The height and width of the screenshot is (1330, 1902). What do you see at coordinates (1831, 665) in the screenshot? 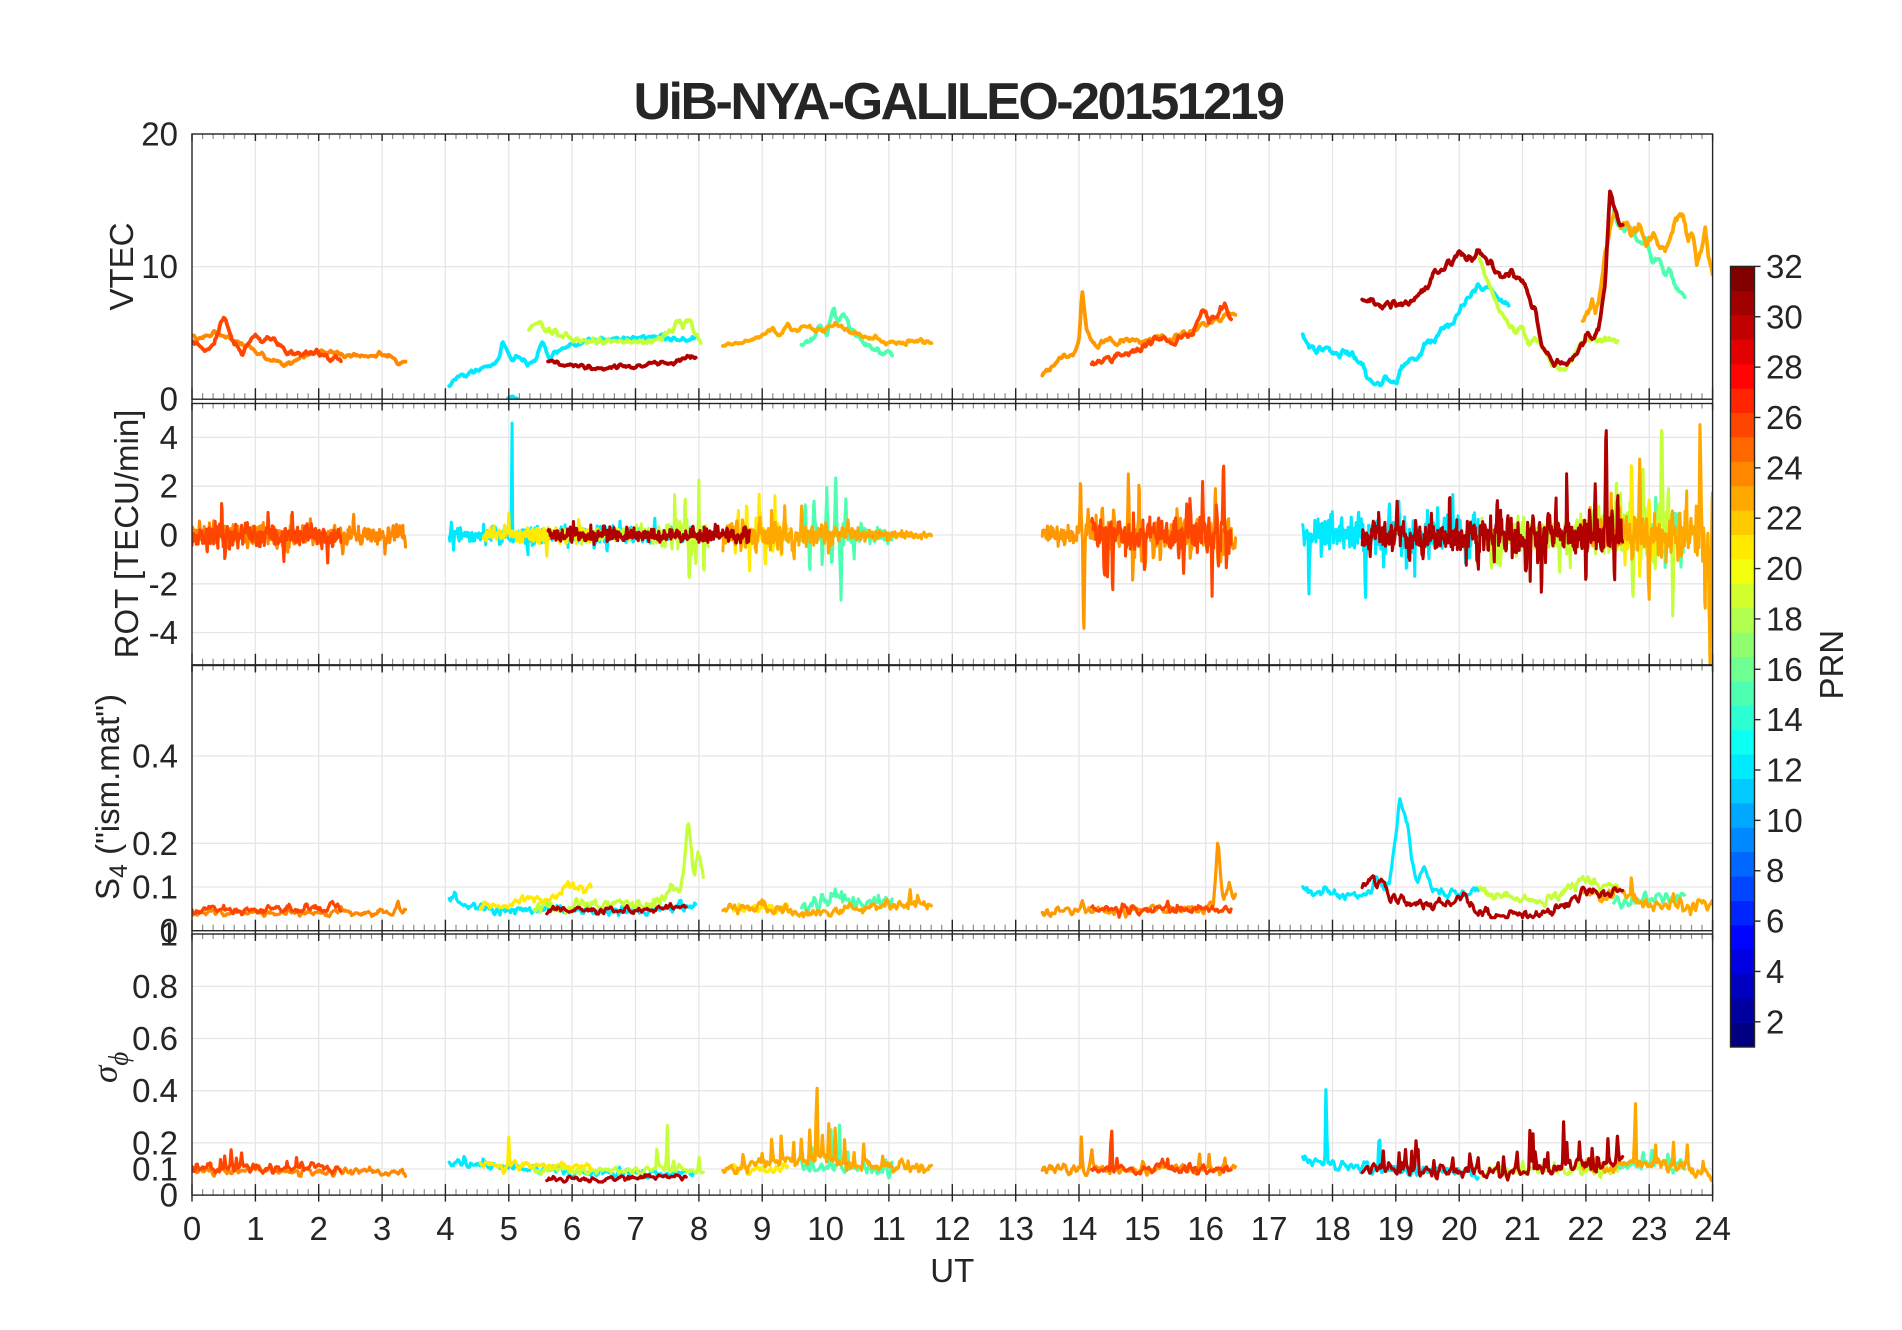
I see `svg-text: PRN` at bounding box center [1831, 665].